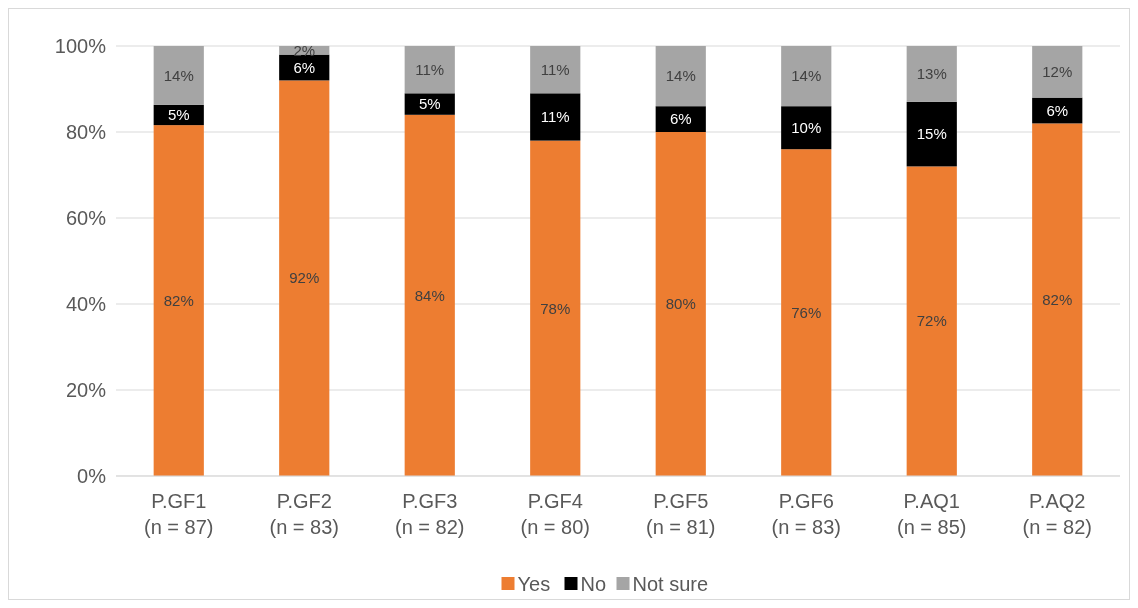 The image size is (1138, 608). Describe the element at coordinates (80, 46) in the screenshot. I see `y-tick-label: 100%` at that location.